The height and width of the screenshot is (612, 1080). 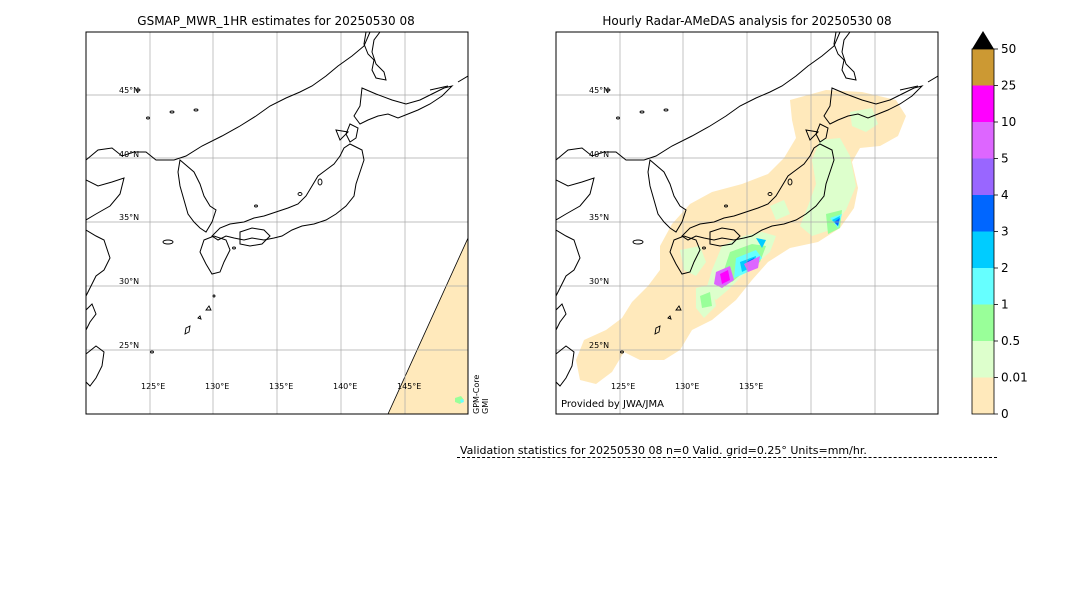 I want to click on left-lon-label: 145°E, so click(x=409, y=386).